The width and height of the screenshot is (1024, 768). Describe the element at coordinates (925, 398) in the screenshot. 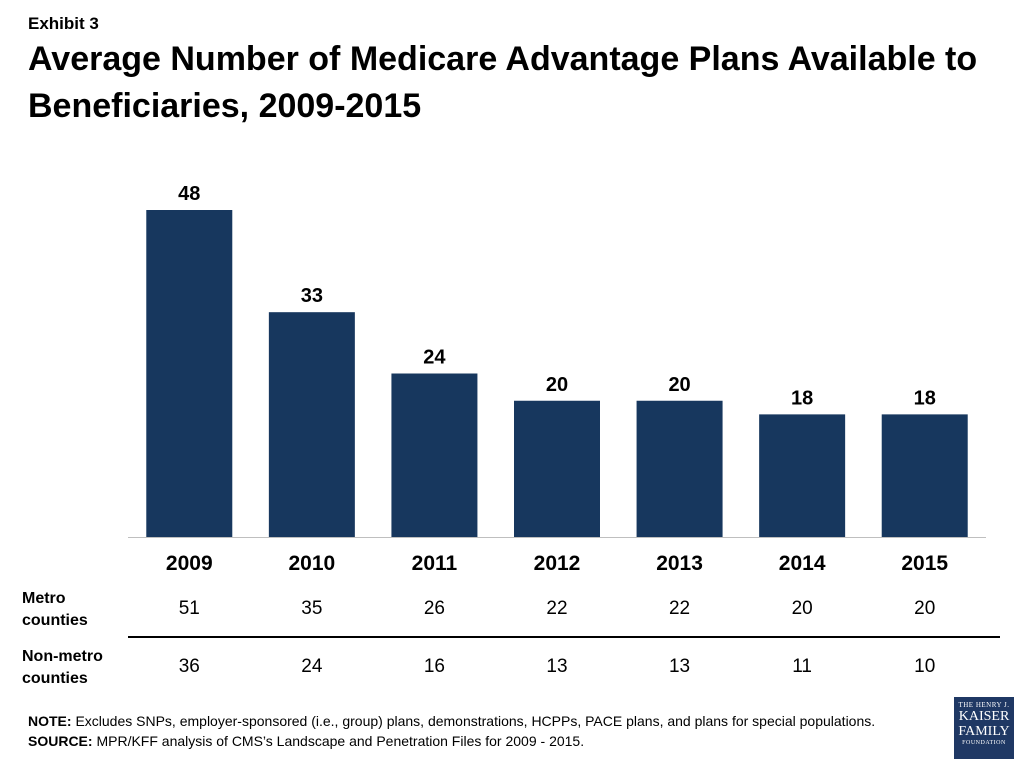

I see `data-label-2015: 18` at that location.